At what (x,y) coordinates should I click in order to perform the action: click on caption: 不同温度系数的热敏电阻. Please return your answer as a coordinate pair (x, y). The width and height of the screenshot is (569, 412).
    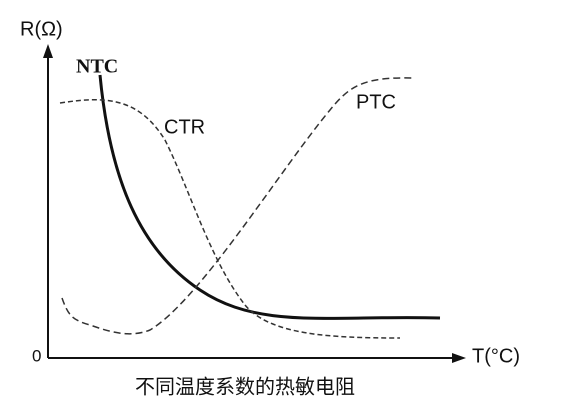
    Looking at the image, I should click on (245, 386).